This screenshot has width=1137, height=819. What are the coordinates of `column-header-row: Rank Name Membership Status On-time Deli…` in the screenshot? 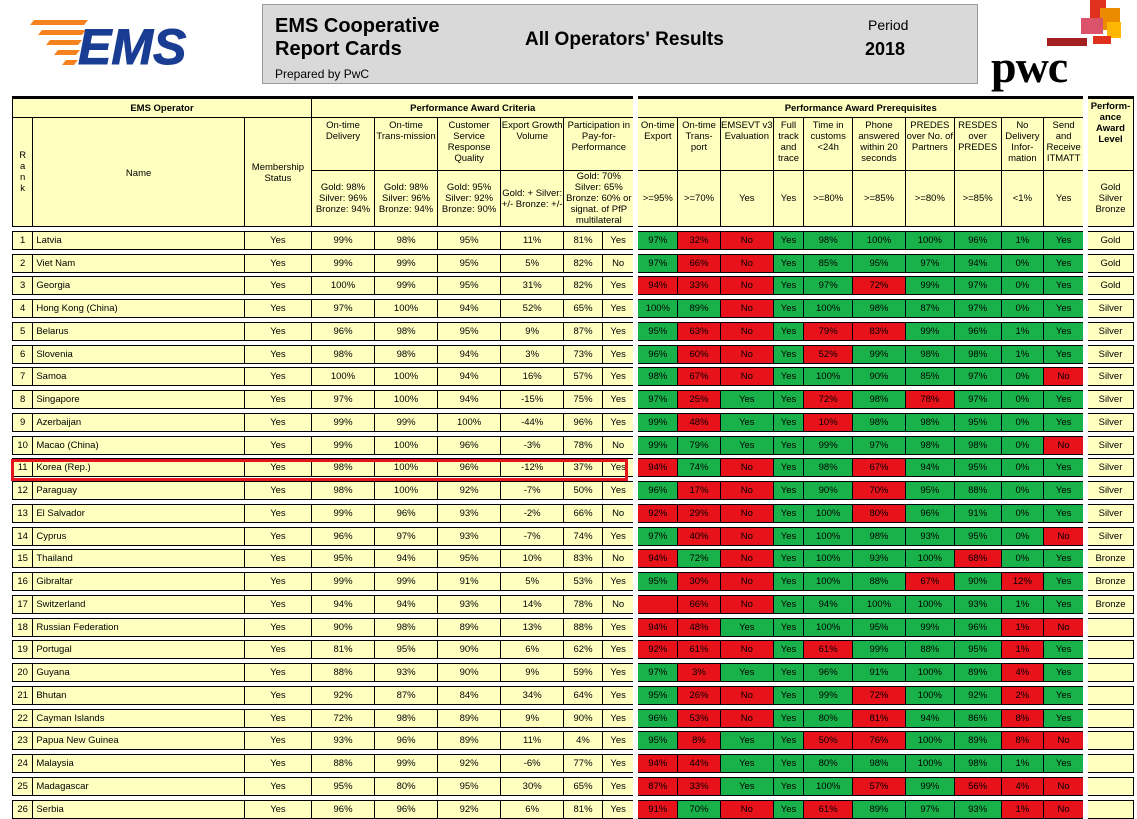 It's located at (572, 172).